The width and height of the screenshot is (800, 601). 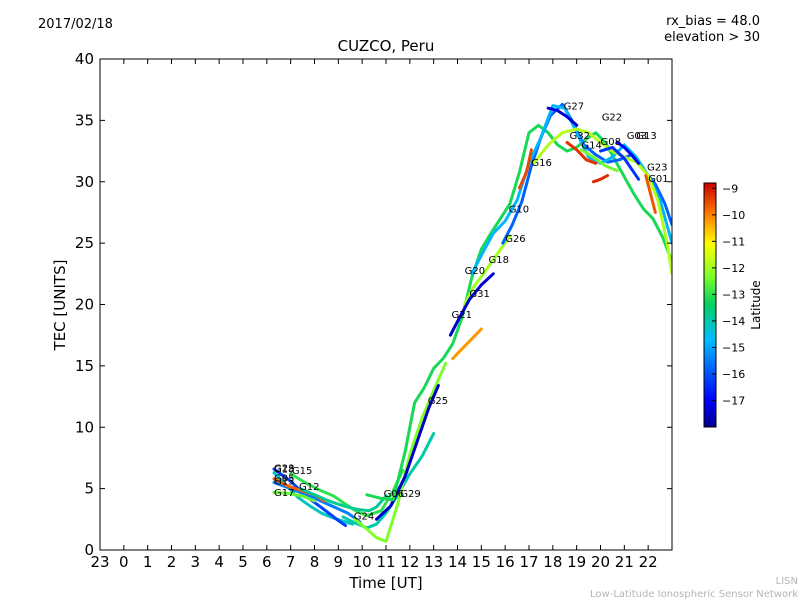 I want to click on colorbar-tick-label: −11, so click(x=733, y=241).